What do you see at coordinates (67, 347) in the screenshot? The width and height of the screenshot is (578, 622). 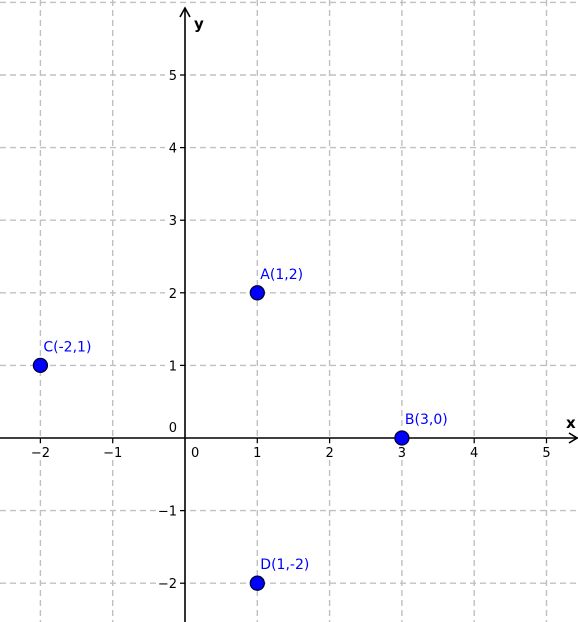 I see `point-c-label: C(-2,1)` at bounding box center [67, 347].